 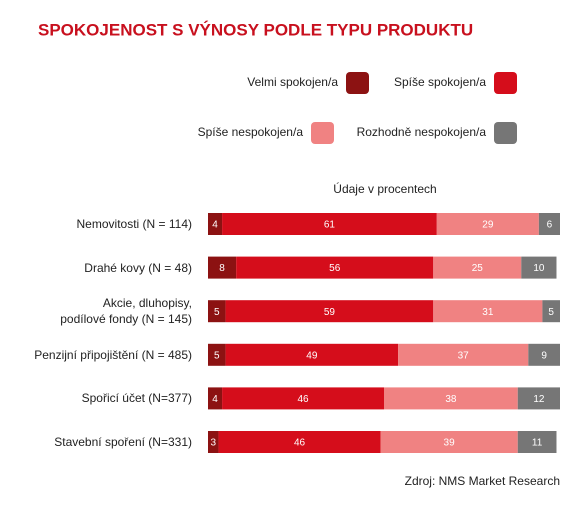 What do you see at coordinates (292, 82) in the screenshot?
I see `legend-label: Velmi spokojen/a` at bounding box center [292, 82].